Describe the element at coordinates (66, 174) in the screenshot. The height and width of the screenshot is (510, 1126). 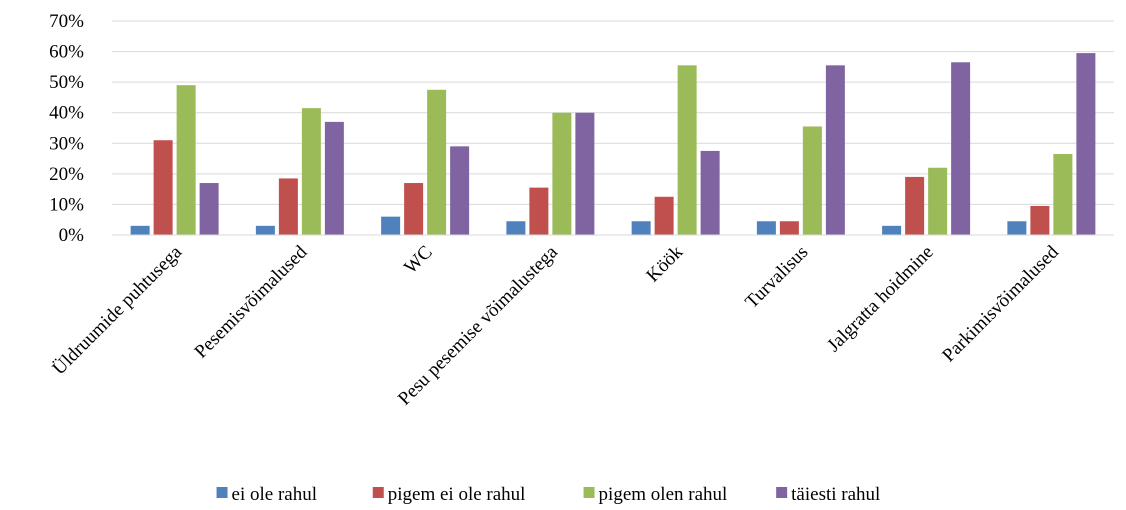
I see `y-tick-label: 20%` at that location.